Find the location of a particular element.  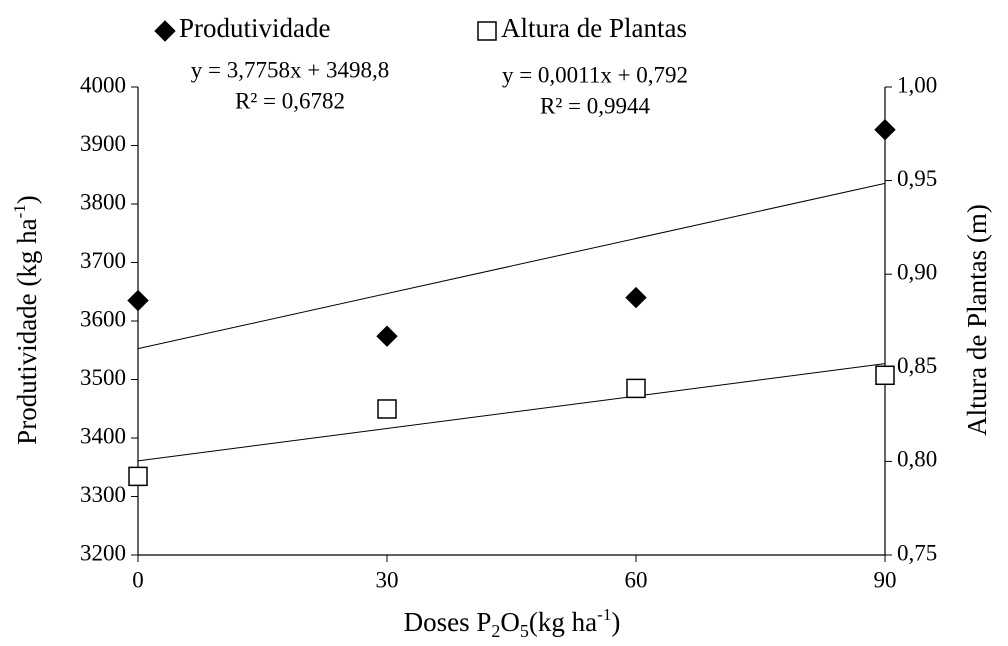

y-tick-label: 3900 is located at coordinates (103, 143).